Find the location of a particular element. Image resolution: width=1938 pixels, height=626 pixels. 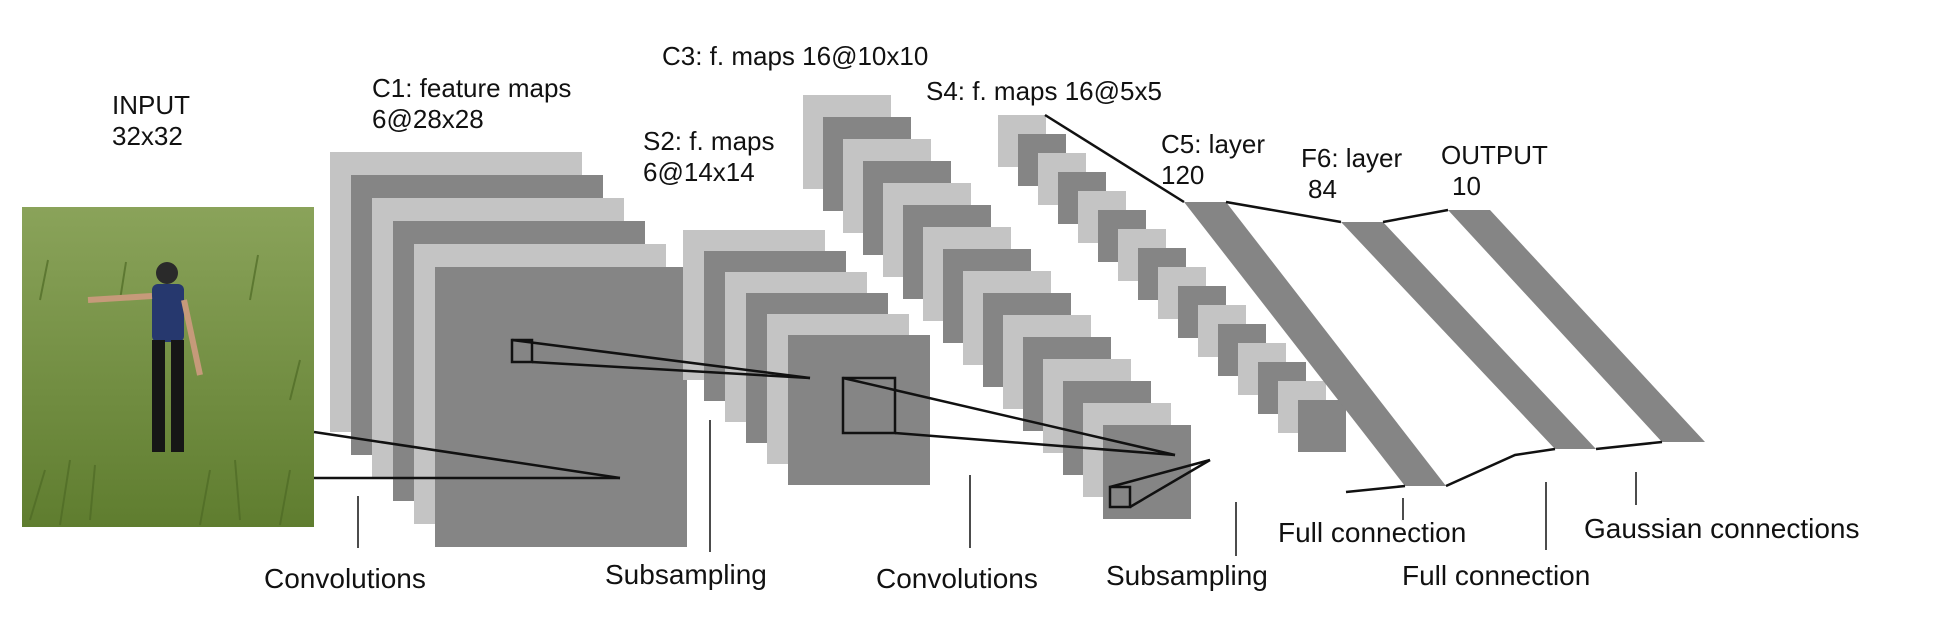

subsampling-label-2: Subsampling is located at coordinates (1187, 575).